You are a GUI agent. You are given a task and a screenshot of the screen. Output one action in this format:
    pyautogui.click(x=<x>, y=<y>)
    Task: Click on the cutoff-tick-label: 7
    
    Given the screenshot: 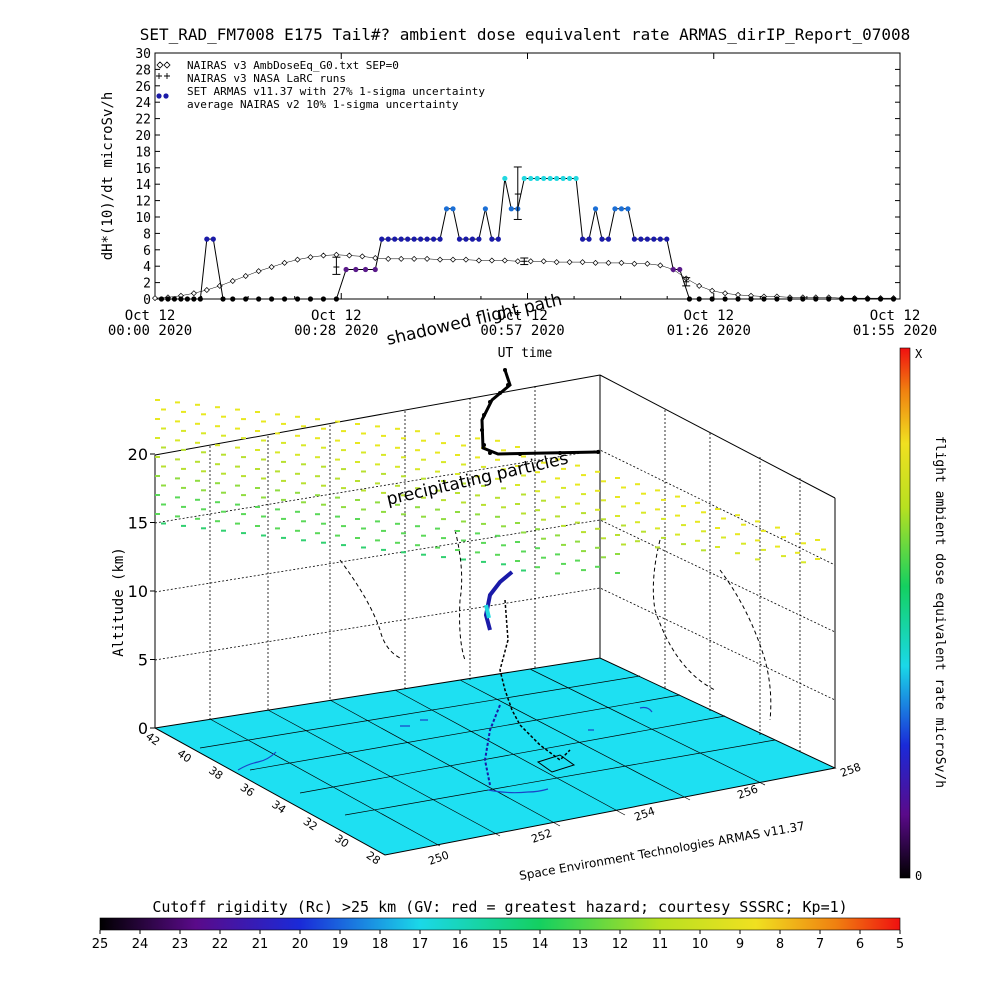 What is the action you would take?
    pyautogui.click(x=820, y=944)
    